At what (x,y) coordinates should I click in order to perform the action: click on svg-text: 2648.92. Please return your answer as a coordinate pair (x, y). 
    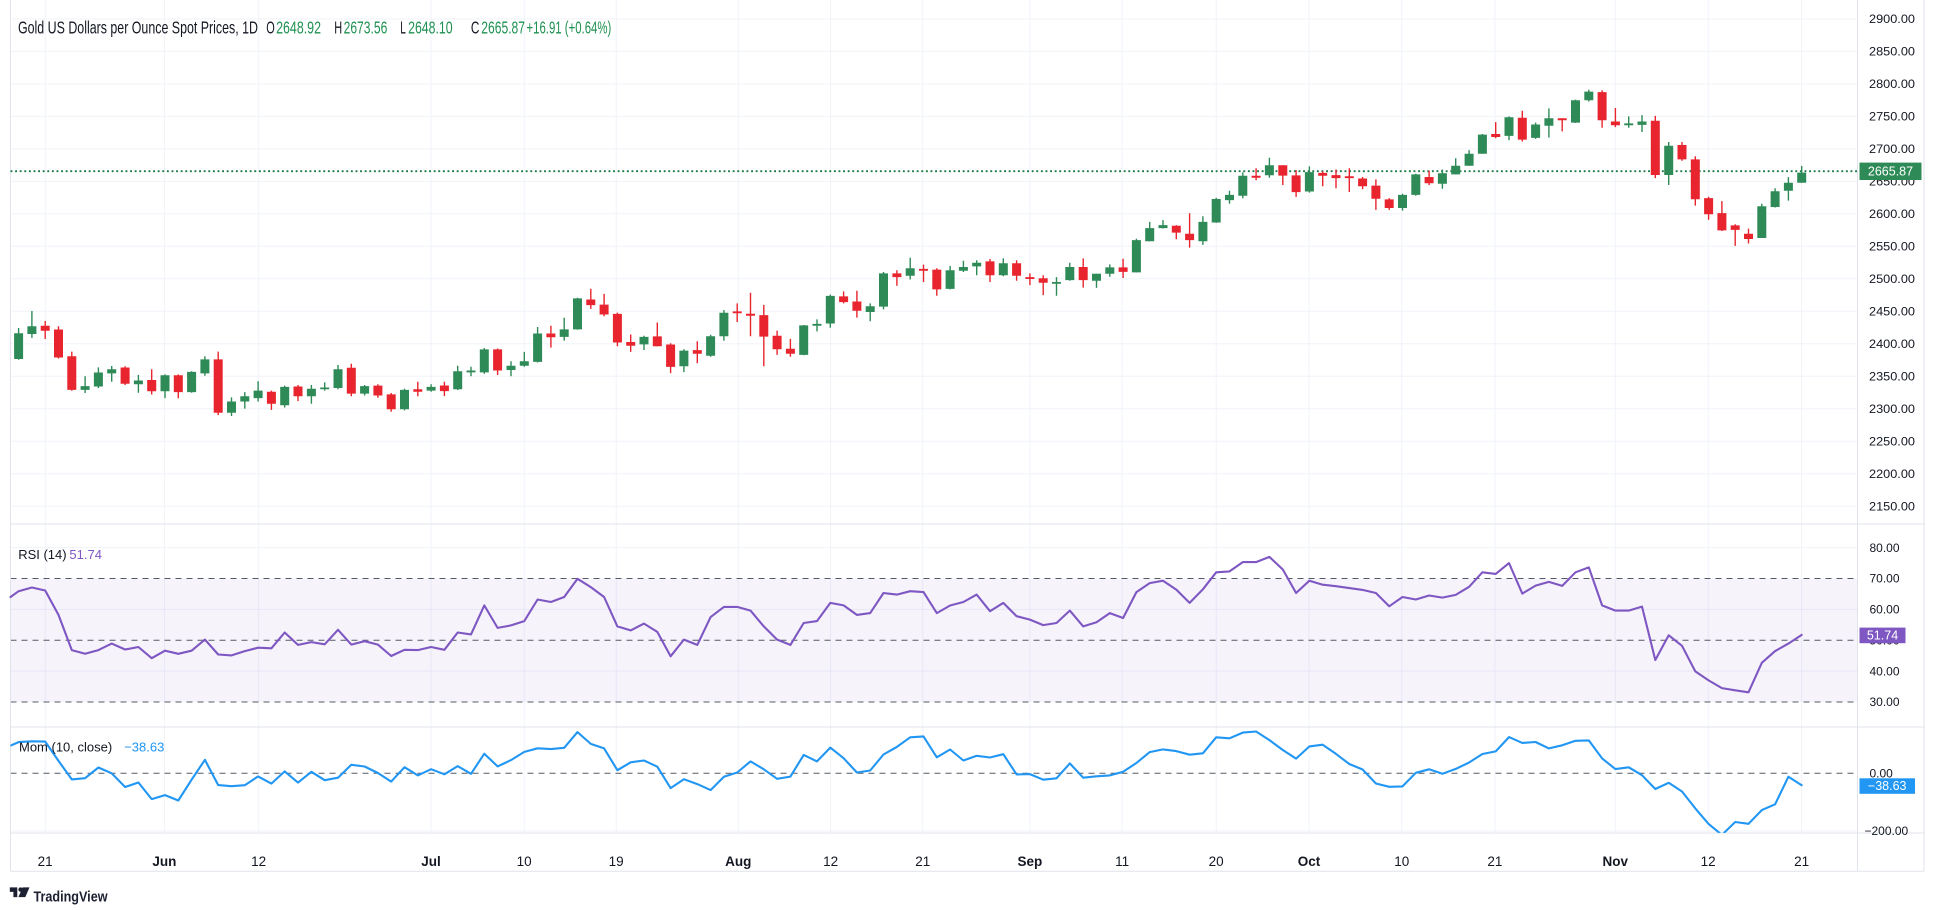
    Looking at the image, I should click on (298, 28).